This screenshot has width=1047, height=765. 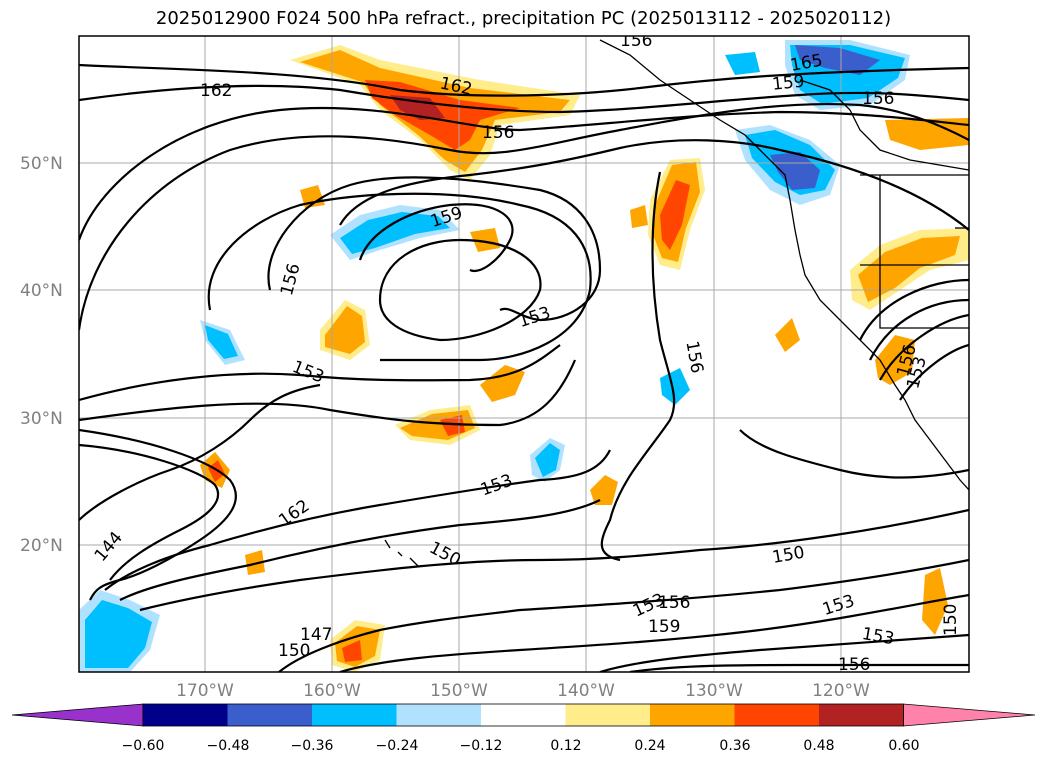 I want to click on colorbar-tick-label: −0.12, so click(x=481, y=746).